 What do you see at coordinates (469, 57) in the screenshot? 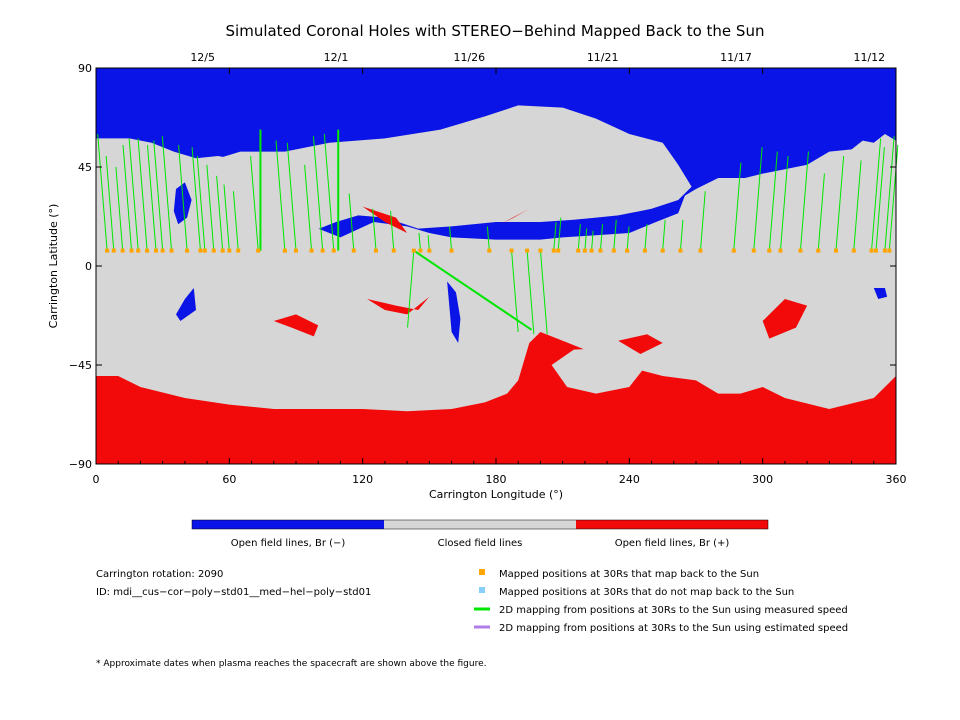
I see `date-label: 11/26` at bounding box center [469, 57].